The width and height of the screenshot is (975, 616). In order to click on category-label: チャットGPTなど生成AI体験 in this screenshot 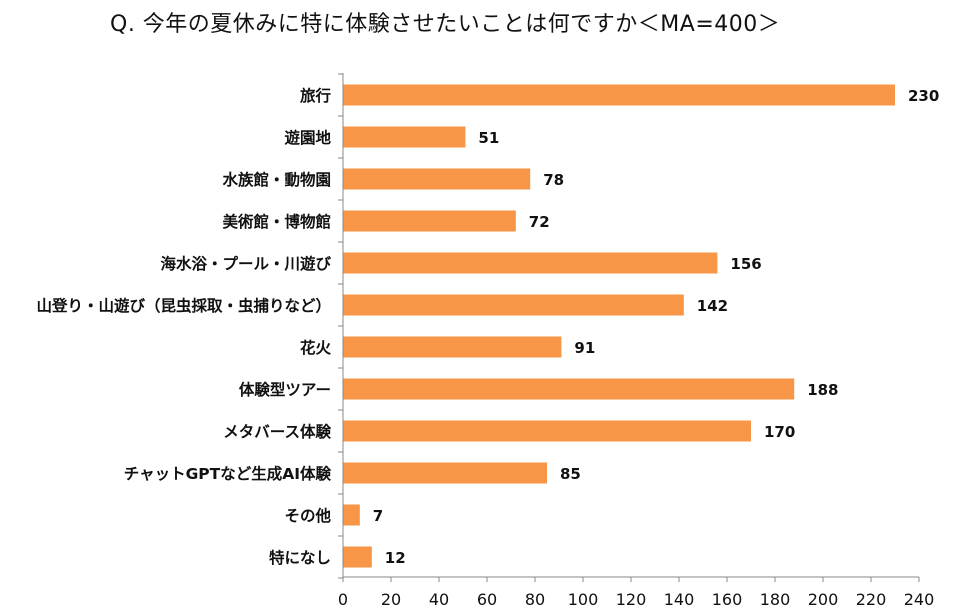, I will do `click(228, 473)`.